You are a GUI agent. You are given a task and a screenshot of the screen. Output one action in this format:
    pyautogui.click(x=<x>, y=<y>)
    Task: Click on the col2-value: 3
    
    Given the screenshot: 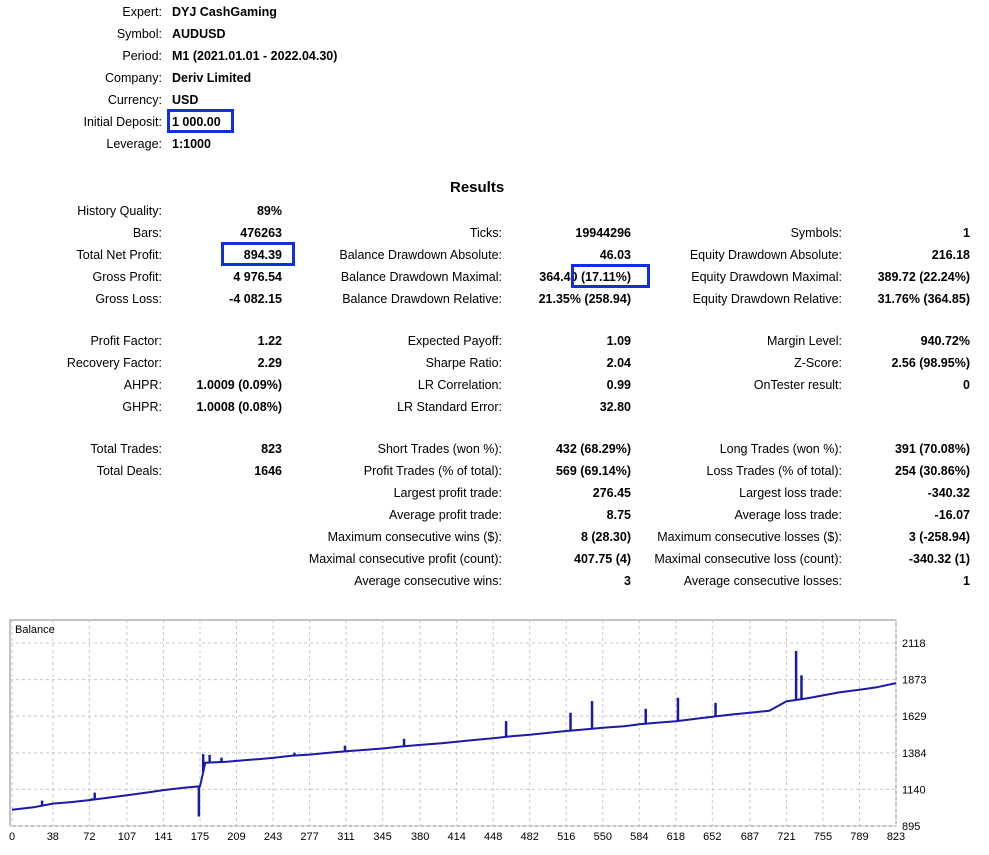 What is the action you would take?
    pyautogui.click(x=627, y=581)
    